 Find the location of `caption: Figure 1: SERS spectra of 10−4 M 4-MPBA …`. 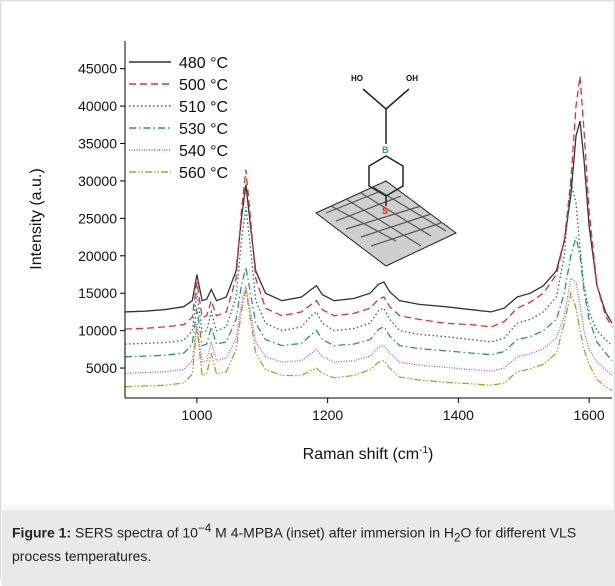

caption: Figure 1: SERS spectra of 10−4 M 4-MPBA … is located at coordinates (308, 548).